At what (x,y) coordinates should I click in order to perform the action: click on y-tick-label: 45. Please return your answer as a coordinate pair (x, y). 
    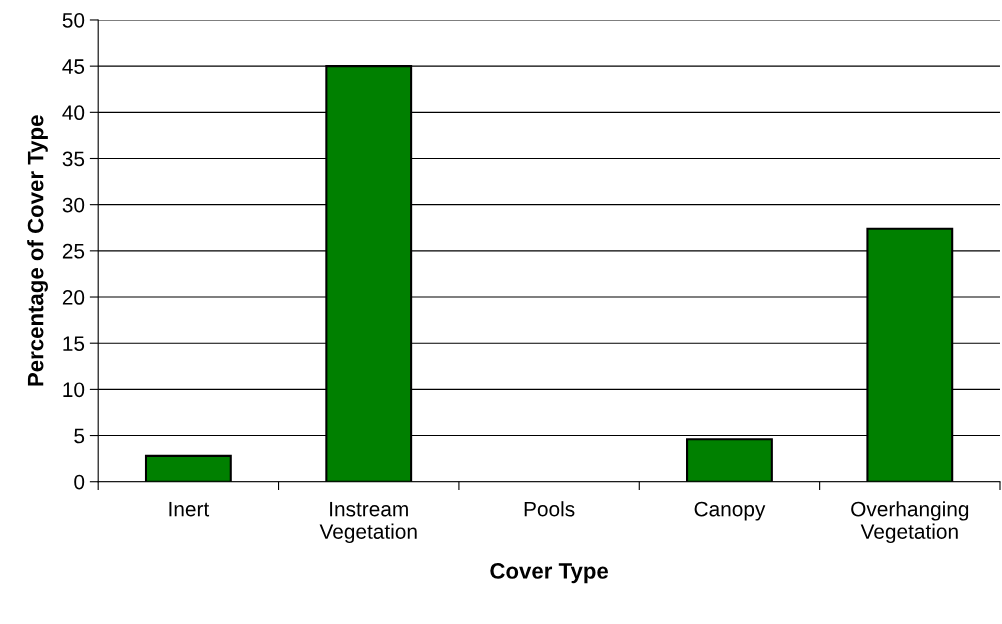
    Looking at the image, I should click on (73, 66).